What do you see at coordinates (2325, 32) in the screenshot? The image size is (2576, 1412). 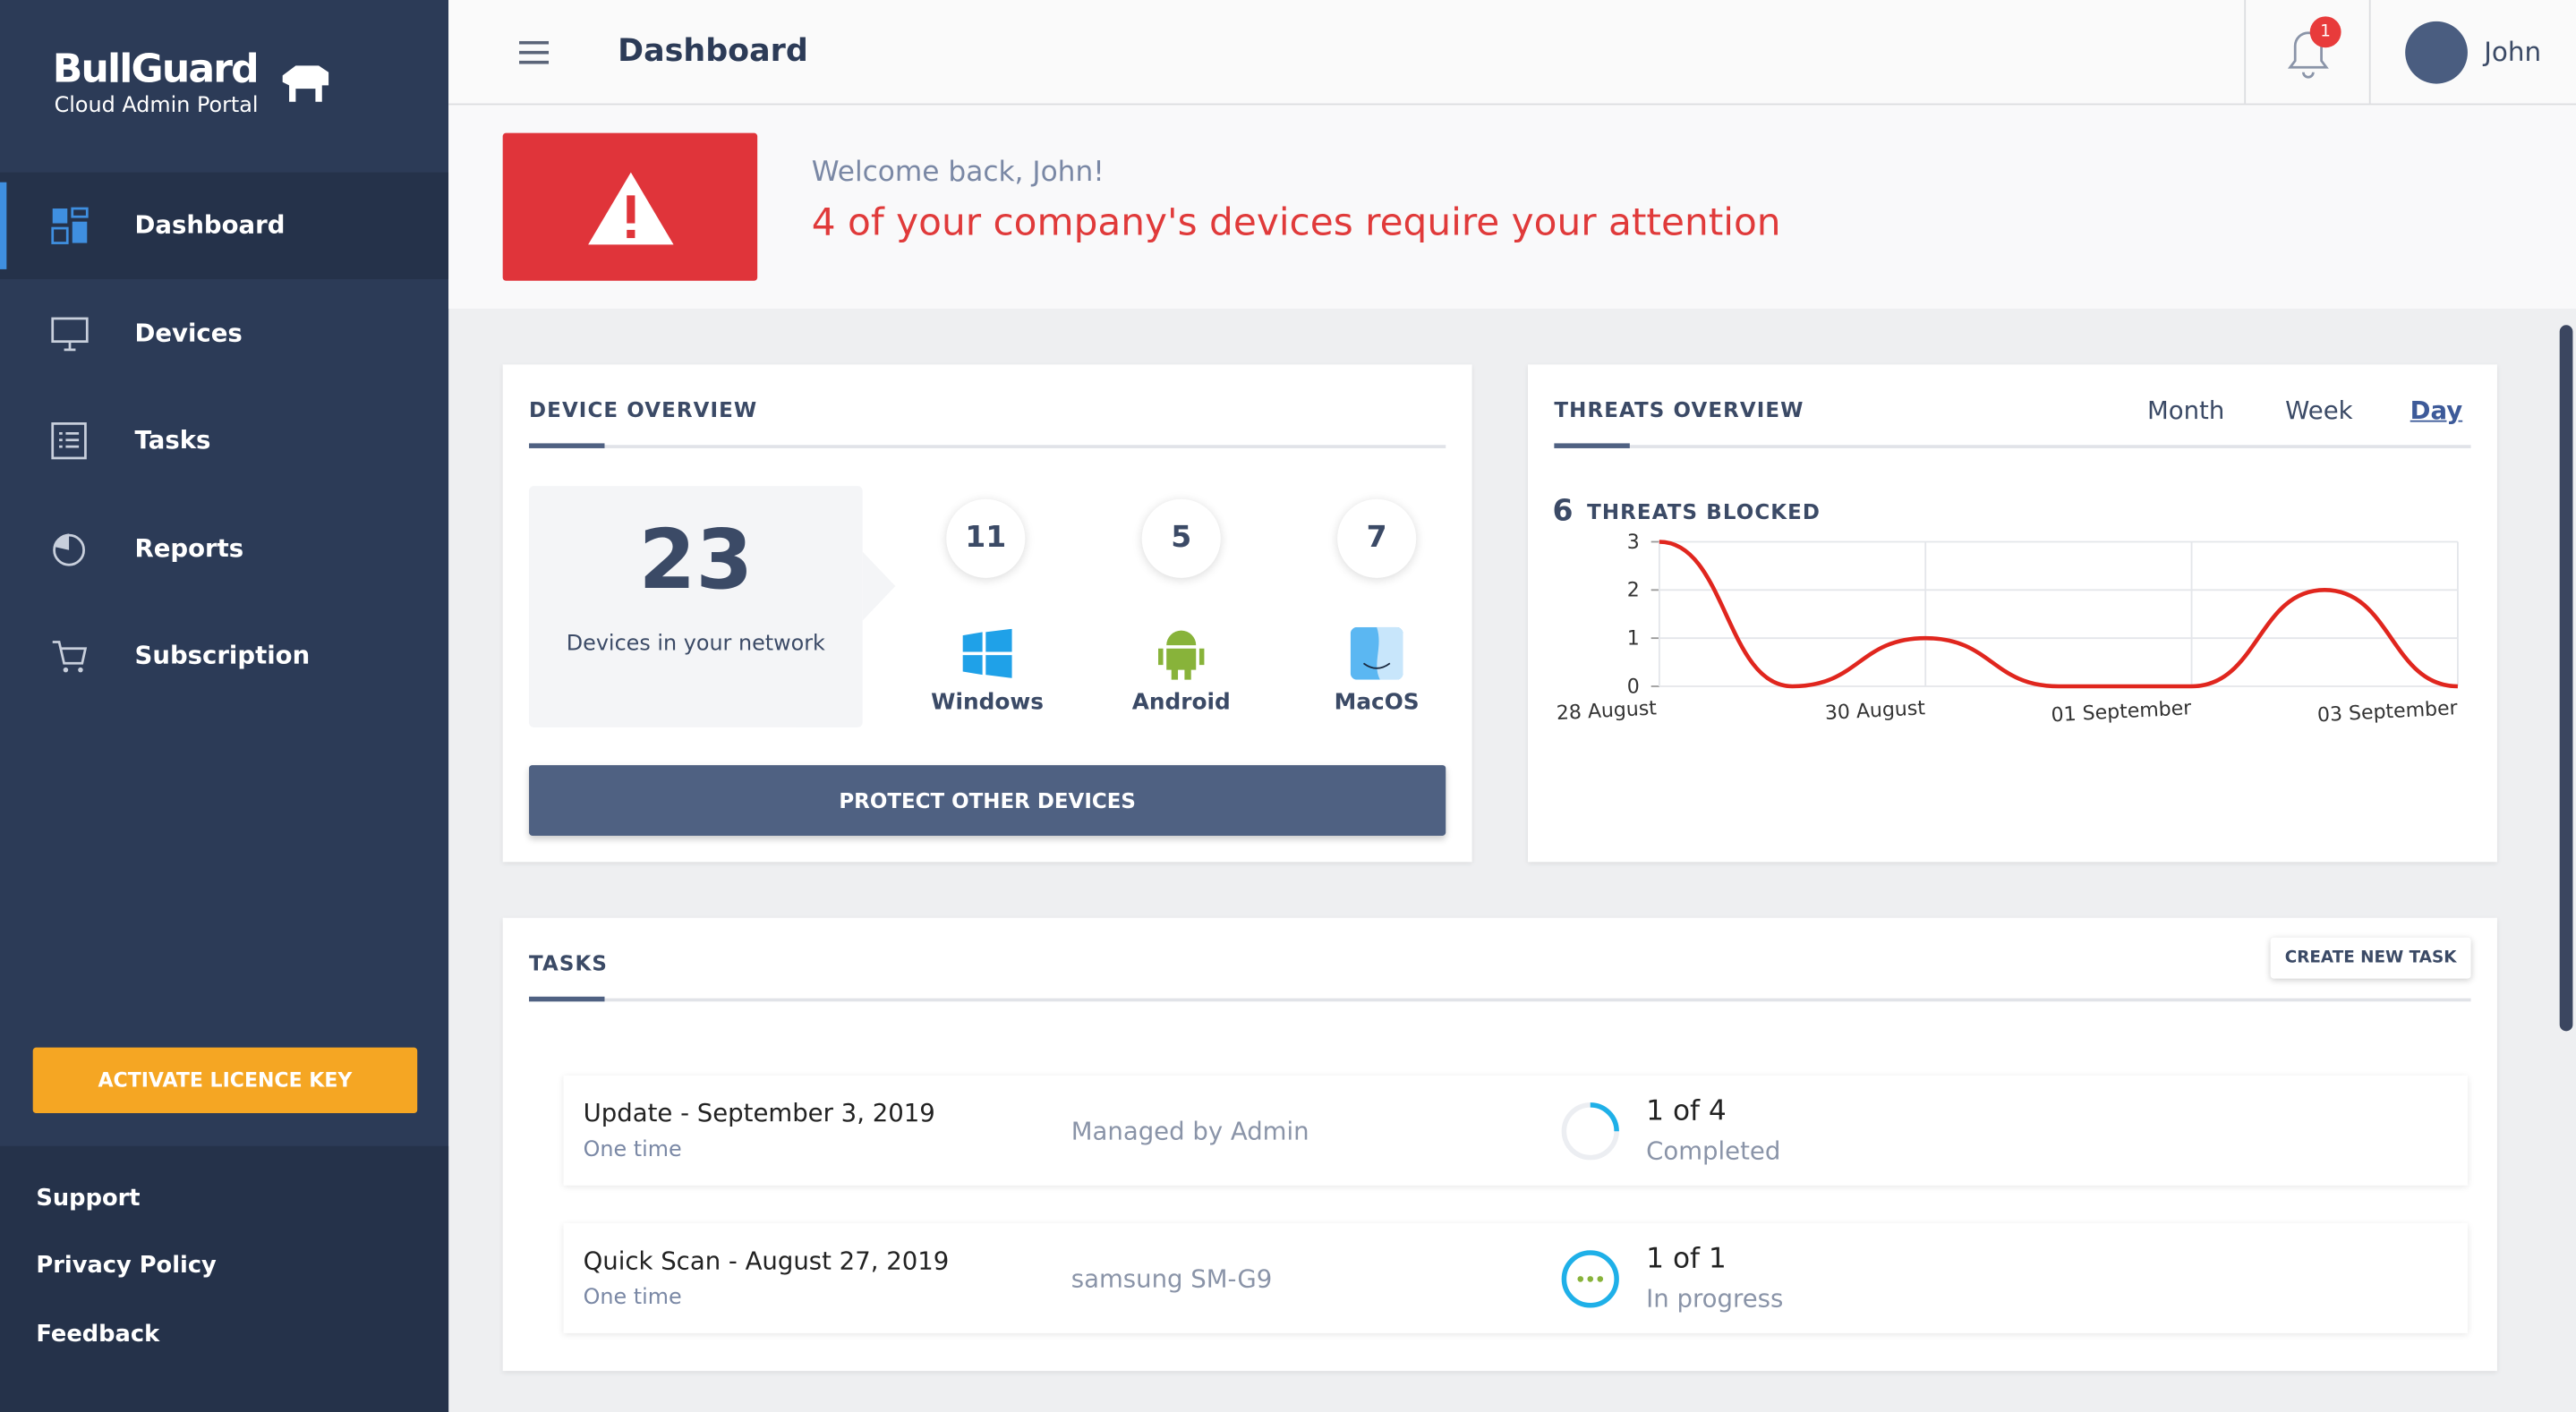 I see `notification-badge: 1` at bounding box center [2325, 32].